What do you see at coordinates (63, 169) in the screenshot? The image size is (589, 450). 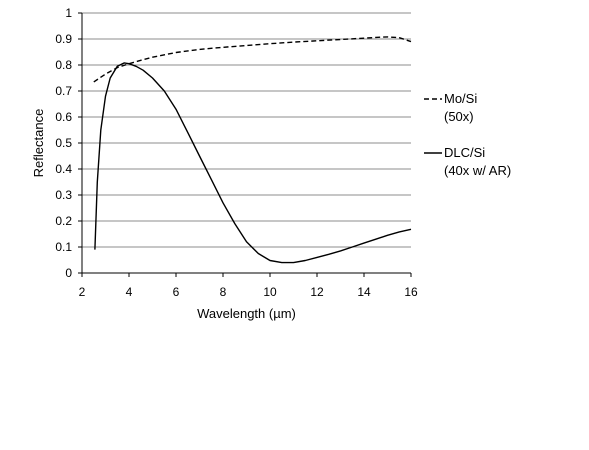 I see `y-tick-label: 0.4` at bounding box center [63, 169].